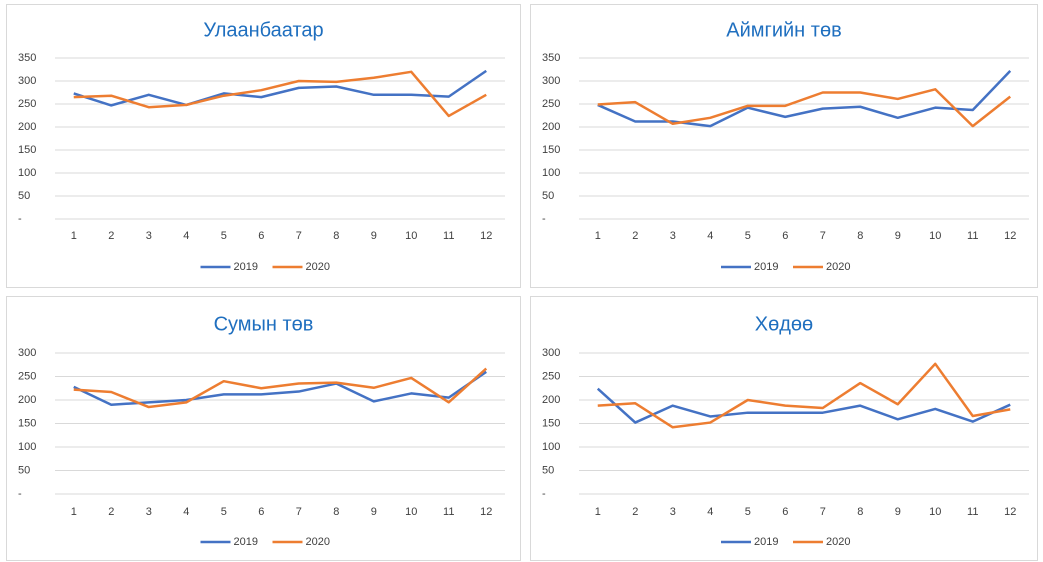  I want to click on chart-title: Улаанбаатар, so click(263, 30).